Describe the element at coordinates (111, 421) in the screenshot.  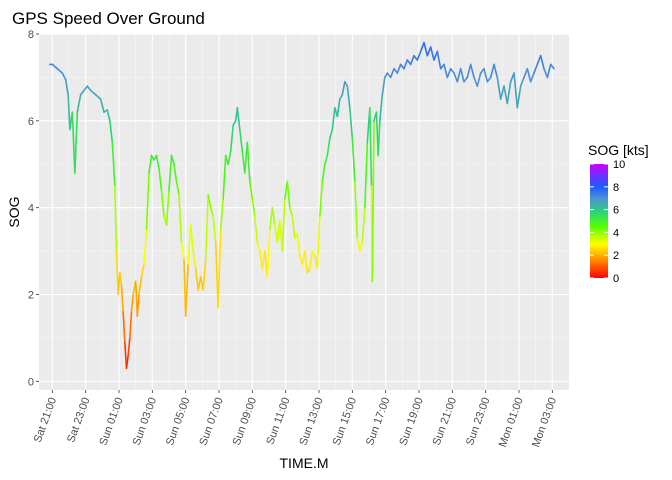
I see `x-tick-label: Sun 01:00` at that location.